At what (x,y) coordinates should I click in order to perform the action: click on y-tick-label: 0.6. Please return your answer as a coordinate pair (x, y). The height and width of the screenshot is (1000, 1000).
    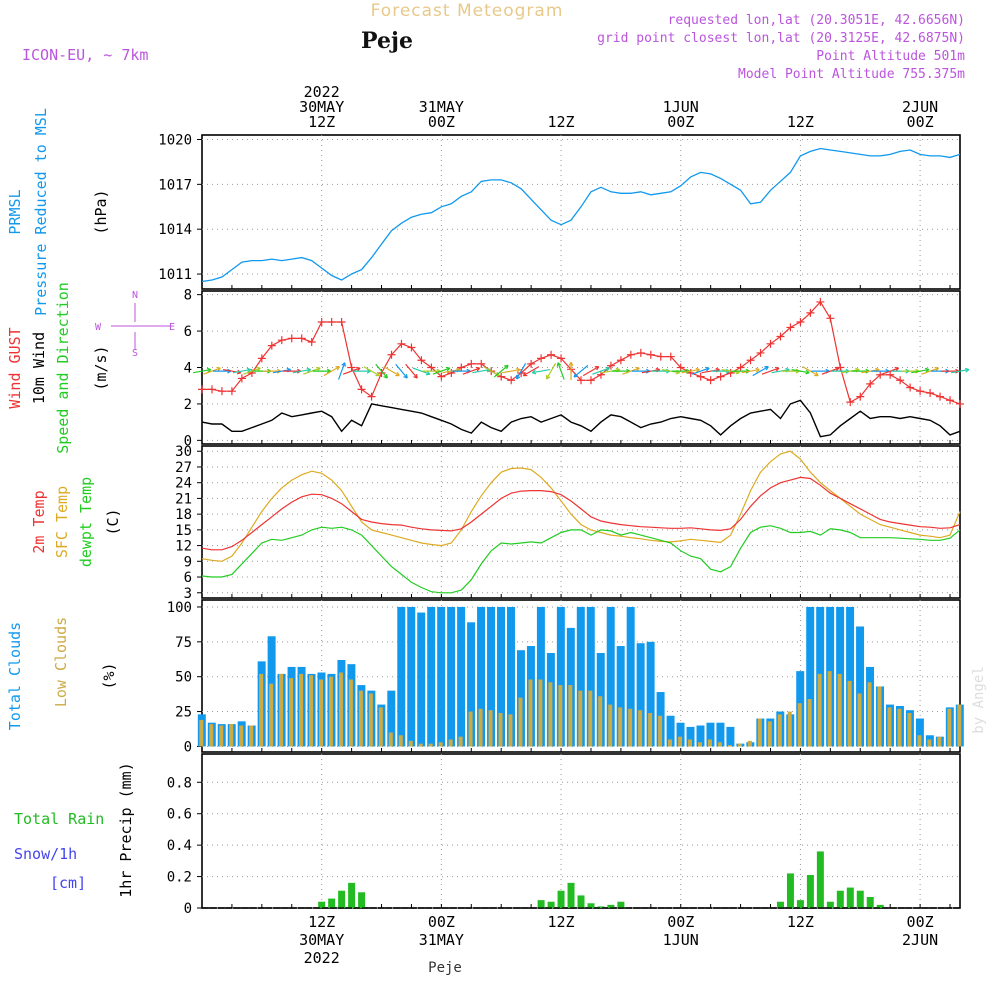
    Looking at the image, I should click on (179, 815).